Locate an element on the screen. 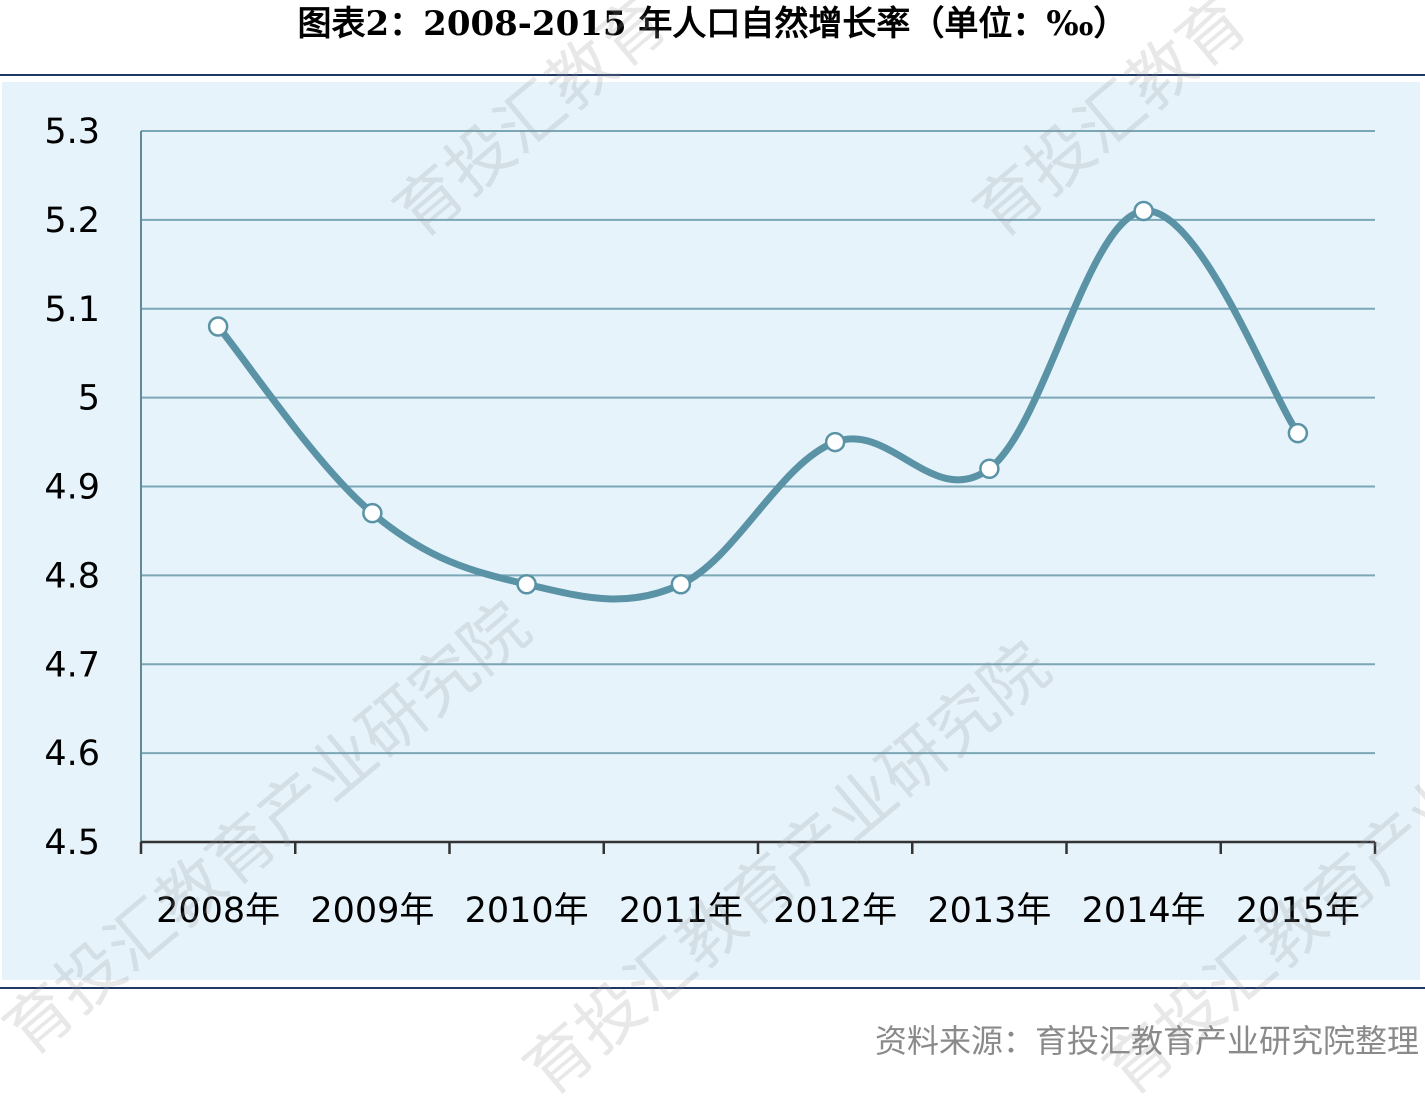 This screenshot has width=1425, height=1114. top-rule is located at coordinates (712, 75).